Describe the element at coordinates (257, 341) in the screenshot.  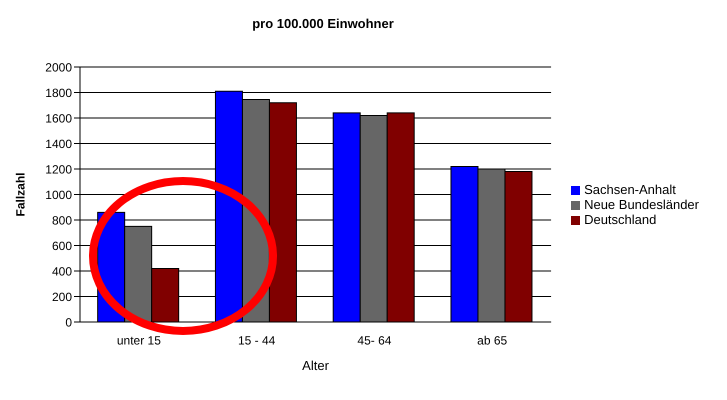
I see `x-tick-label: 15 - 44` at that location.